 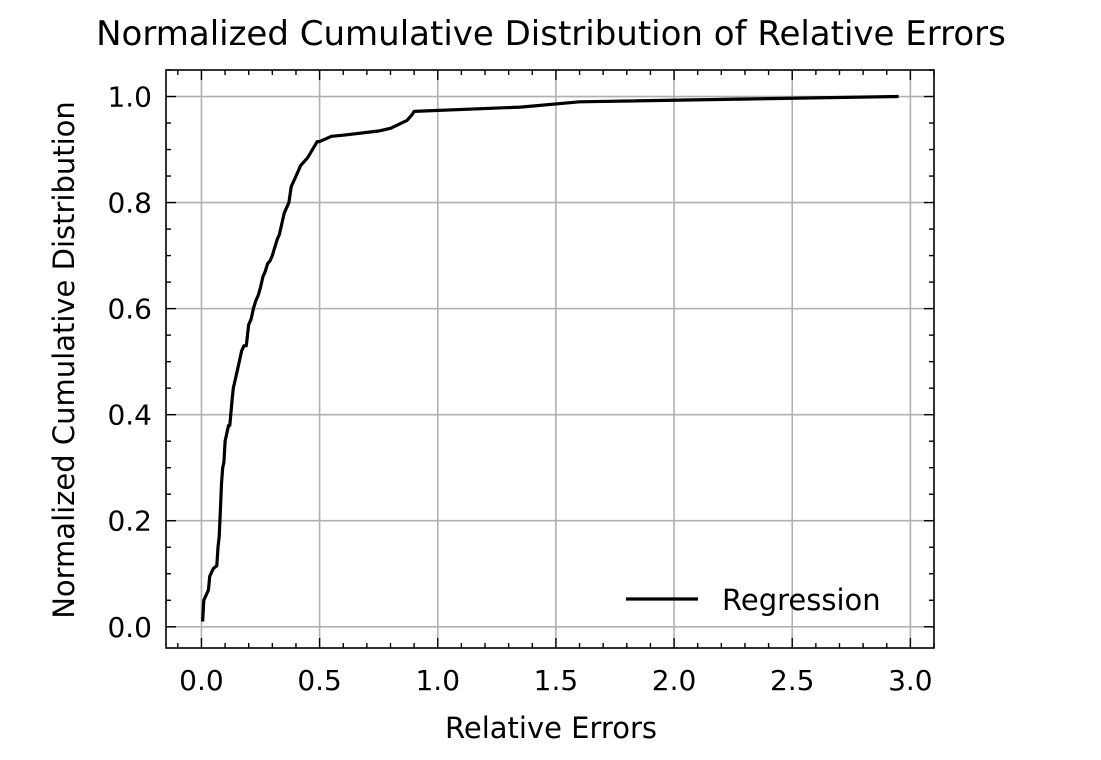 What do you see at coordinates (129, 309) in the screenshot?
I see `y-tick-label: 0.6` at bounding box center [129, 309].